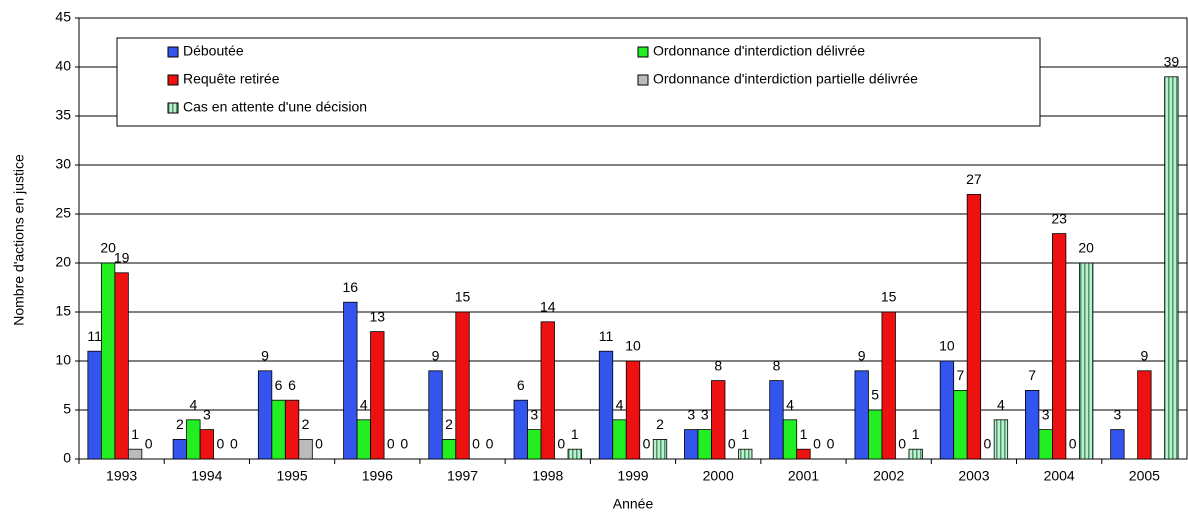 The image size is (1188, 513). I want to click on value-label: 7, so click(961, 375).